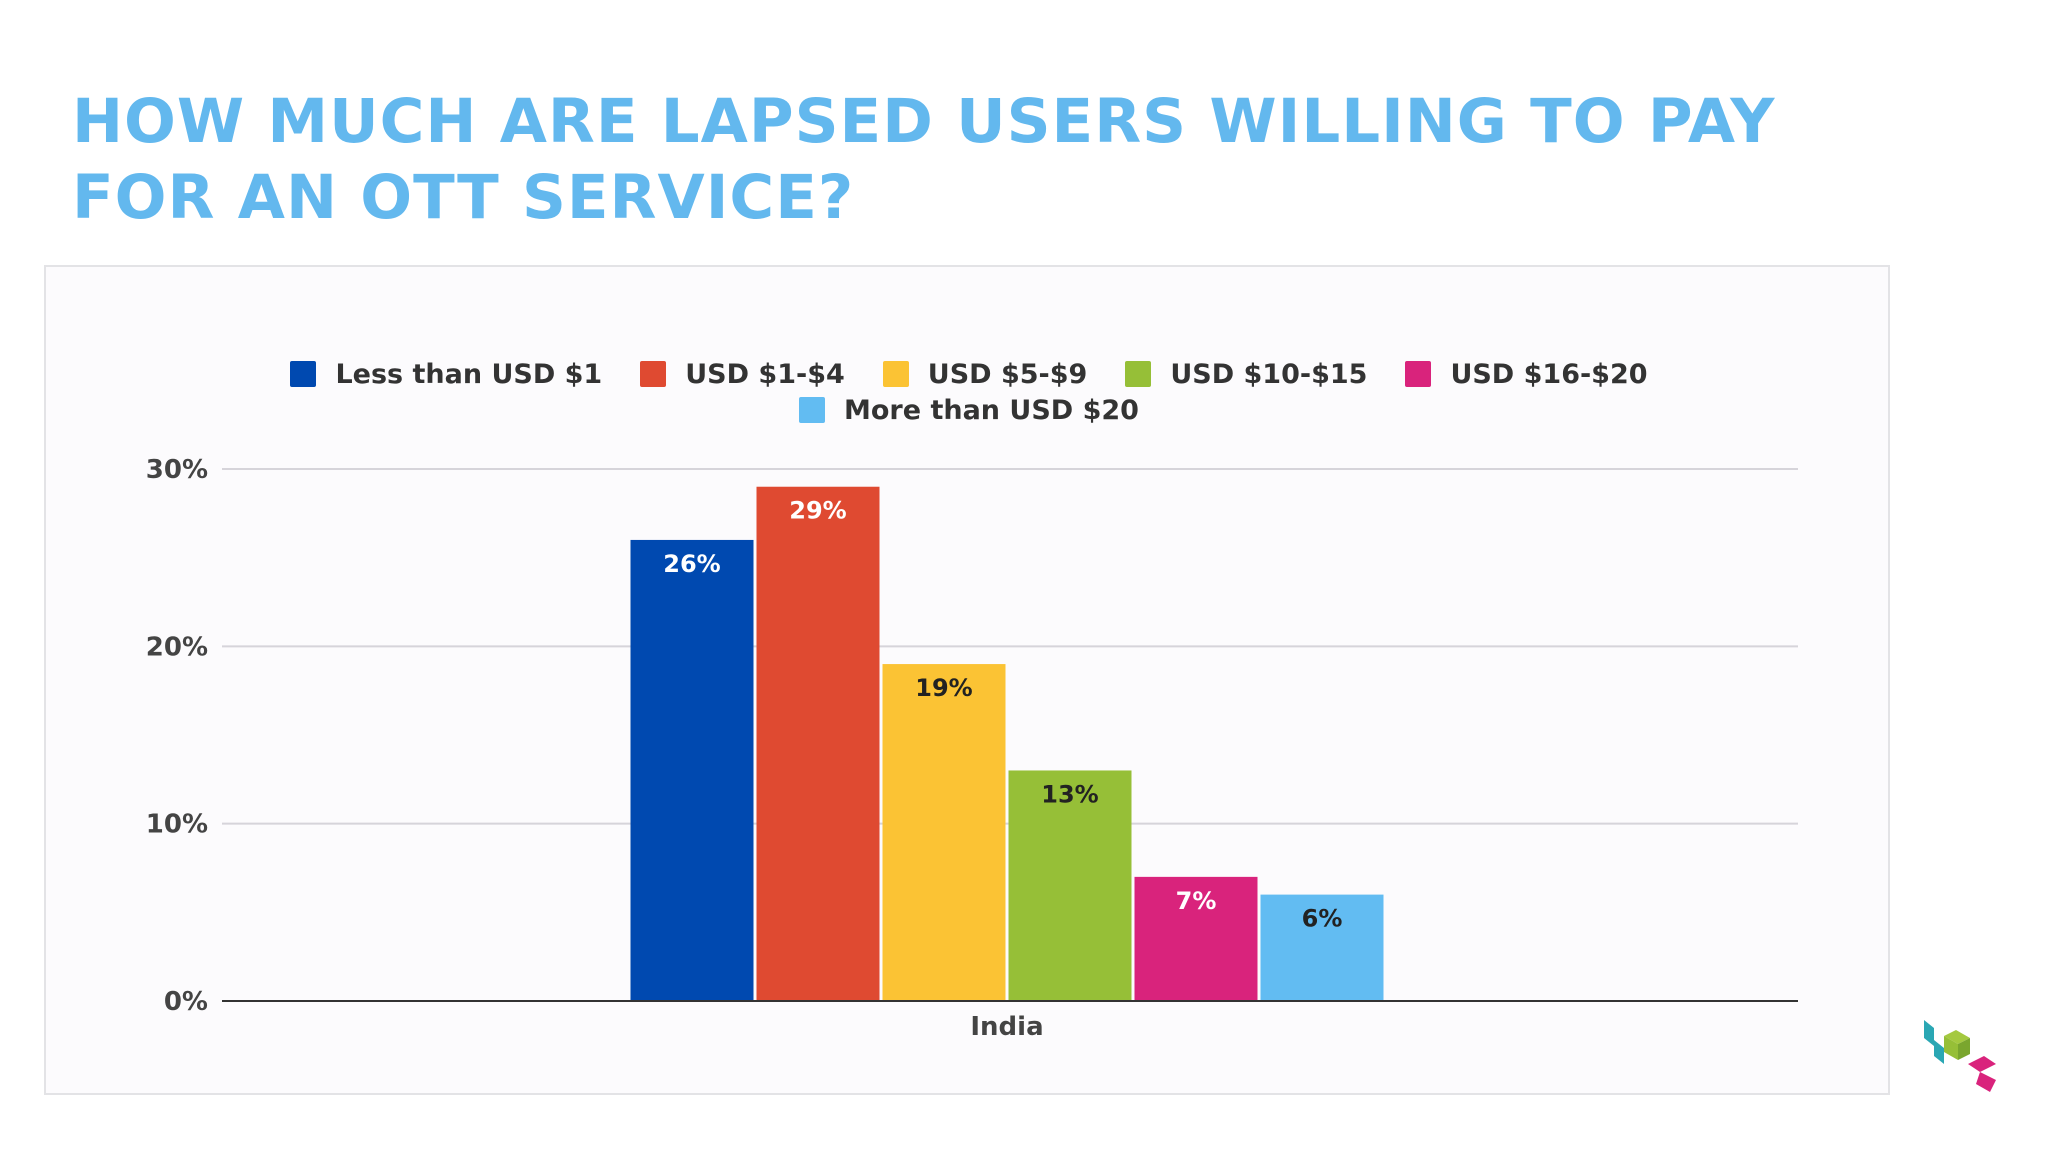 This screenshot has height=1152, width=2048. I want to click on legend-label: More than USD $20, so click(991, 410).